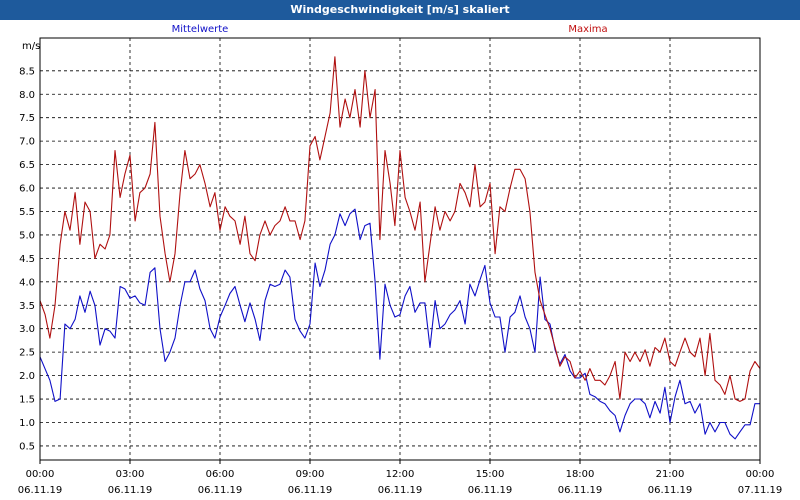  Describe the element at coordinates (588, 29) in the screenshot. I see `legend-maxima: Maxima` at that location.